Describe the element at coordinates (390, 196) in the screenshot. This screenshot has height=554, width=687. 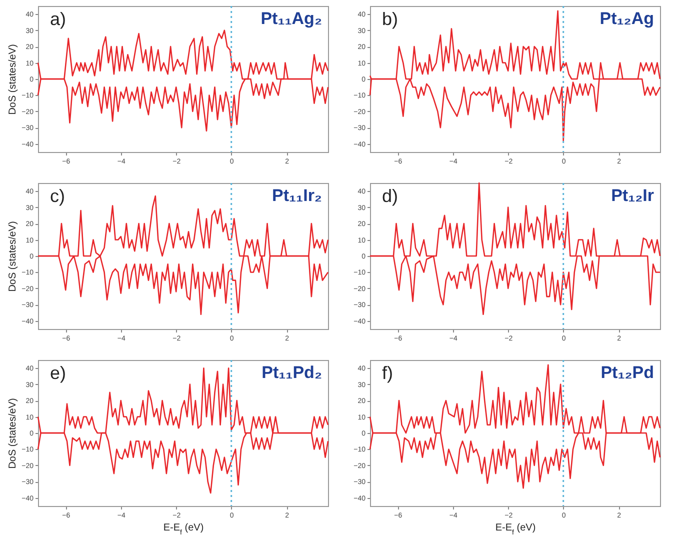
I see `annotation: d)` at that location.